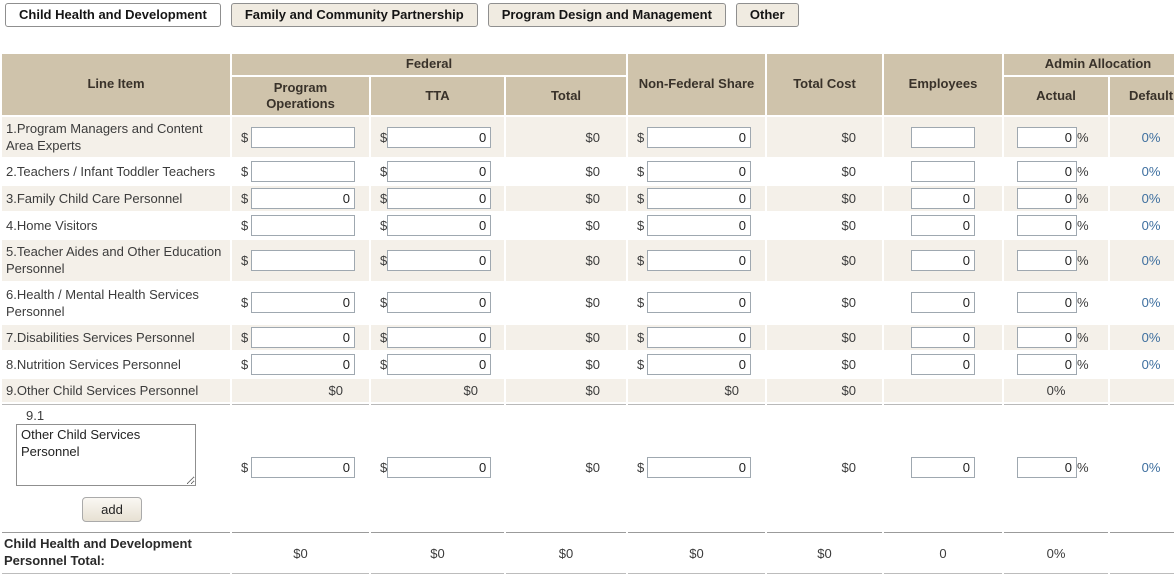 Image resolution: width=1174 pixels, height=577 pixels. I want to click on sub-non-federal-share-input, so click(699, 468).